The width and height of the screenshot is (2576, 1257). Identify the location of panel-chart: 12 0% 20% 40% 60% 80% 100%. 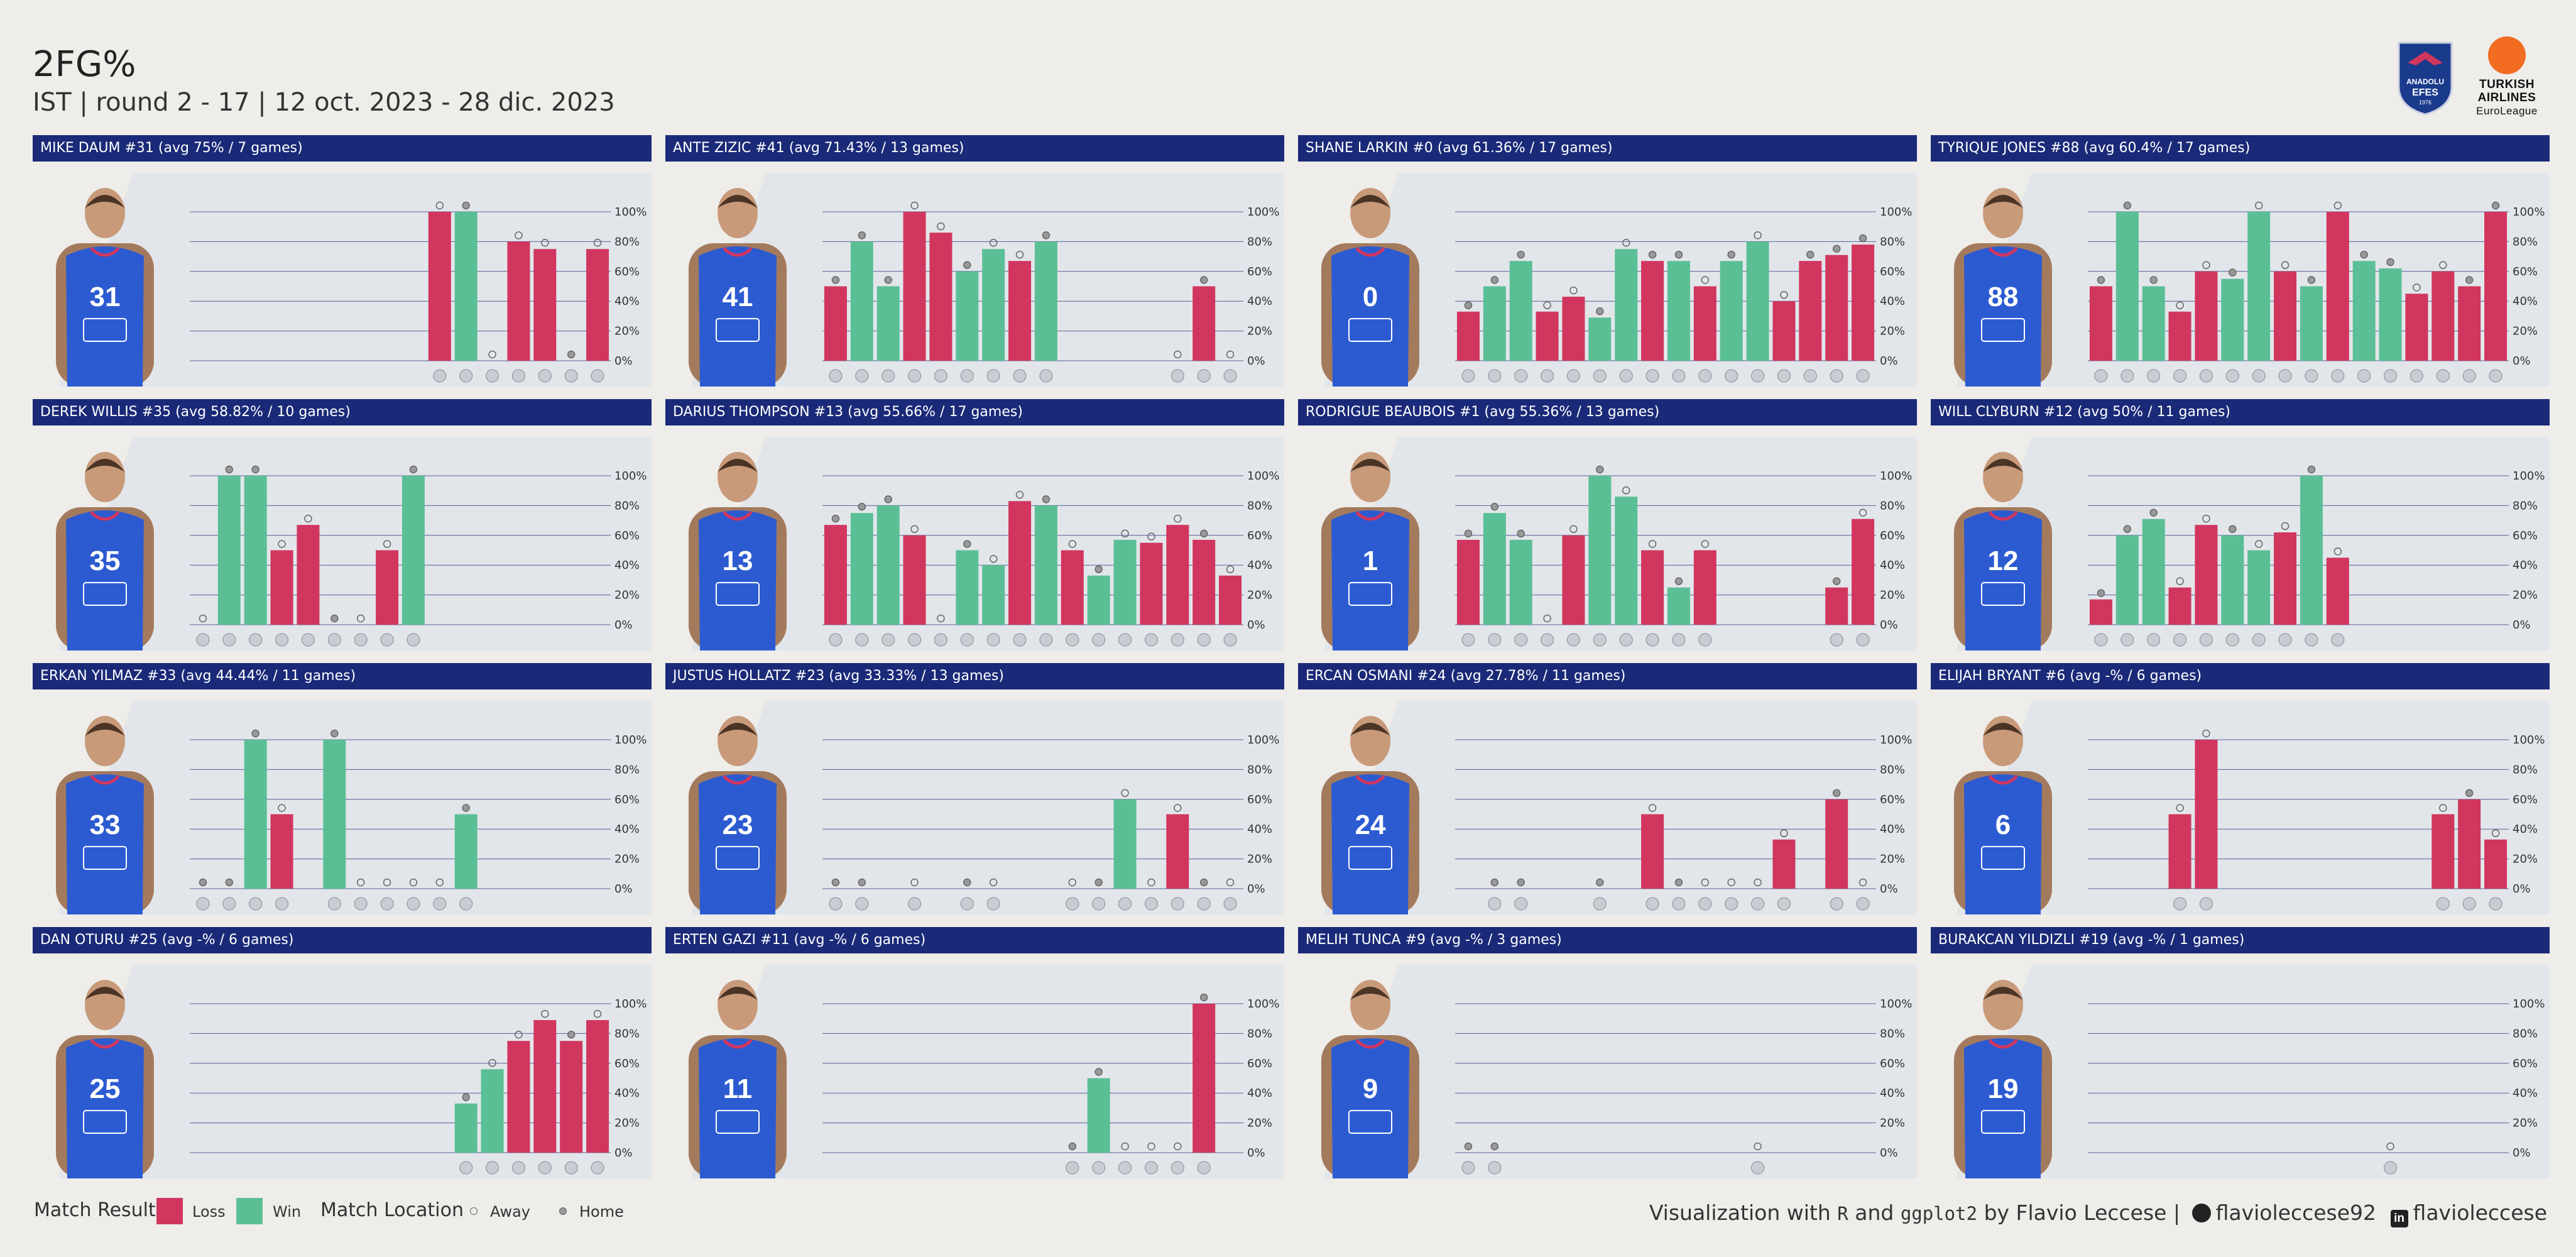
(2252, 543).